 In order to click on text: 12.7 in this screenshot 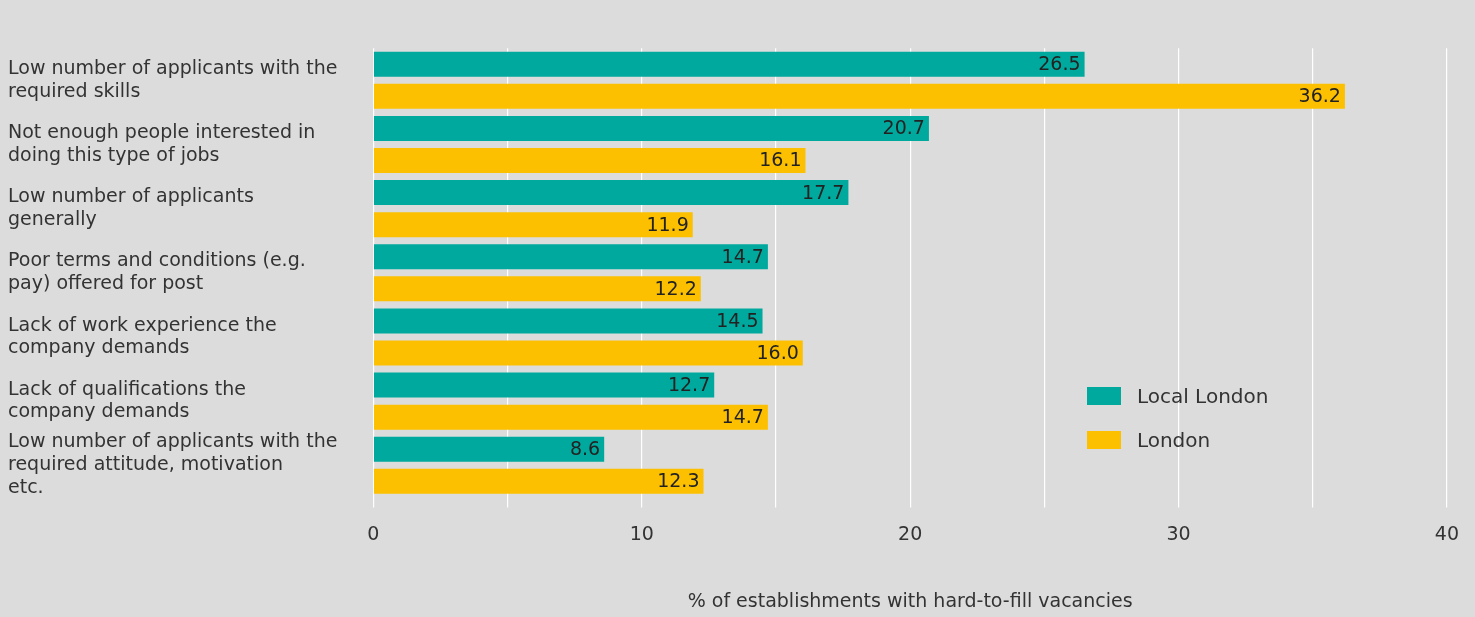, I will do `click(689, 384)`.